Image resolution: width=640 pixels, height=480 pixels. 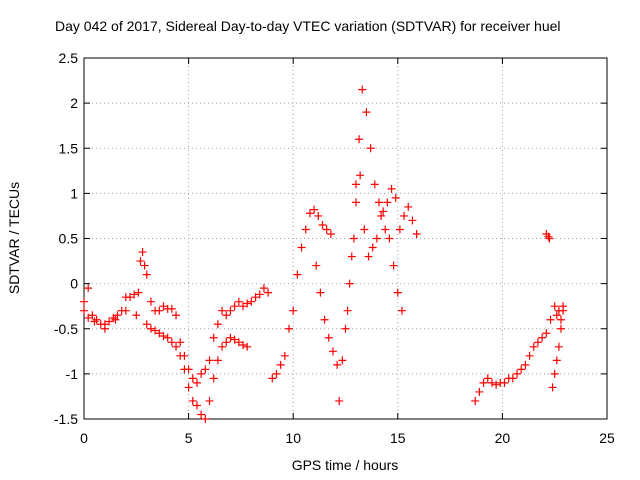 What do you see at coordinates (293, 438) in the screenshot?
I see `x-tick-label: 10` at bounding box center [293, 438].